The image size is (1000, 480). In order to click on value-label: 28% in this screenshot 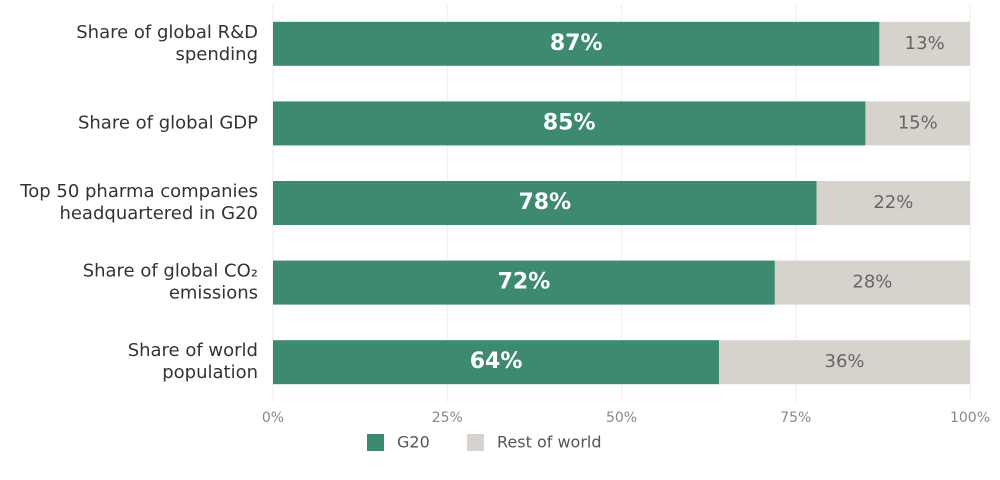, I will do `click(872, 282)`.